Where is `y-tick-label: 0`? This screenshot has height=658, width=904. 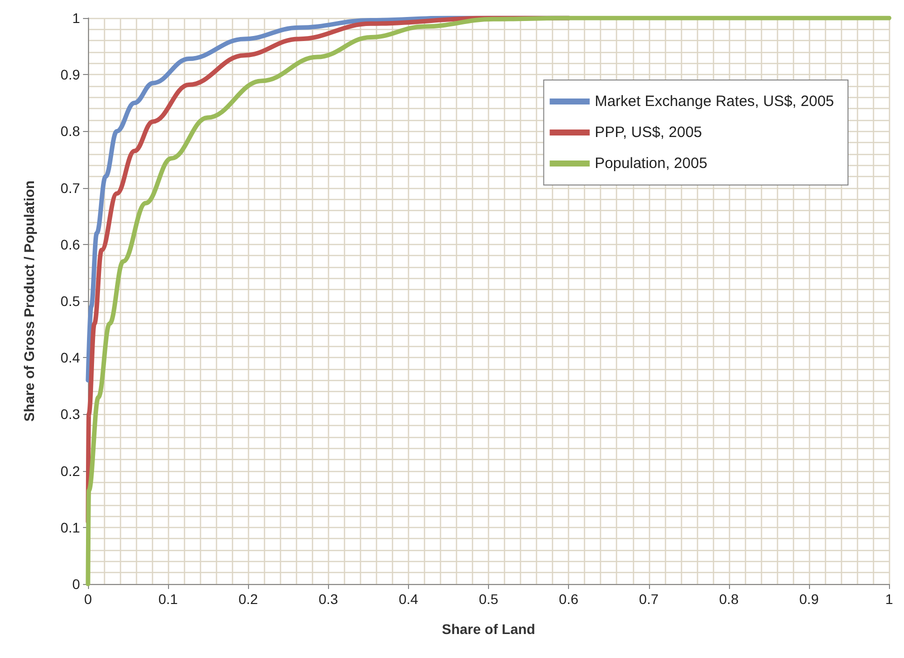
y-tick-label: 0 is located at coordinates (76, 584).